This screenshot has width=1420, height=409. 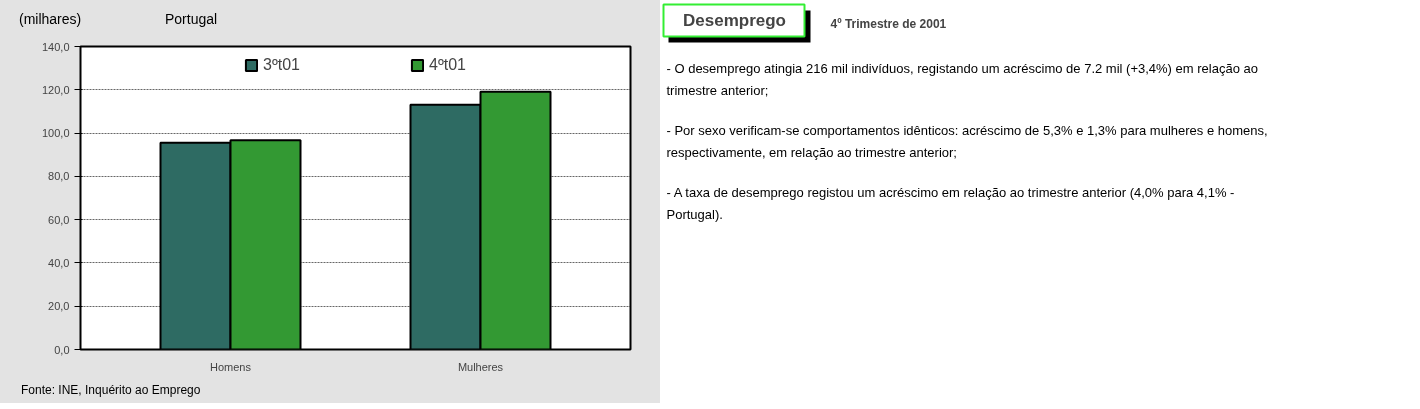 I want to click on x-tick-label: Mulheres, so click(x=480, y=366).